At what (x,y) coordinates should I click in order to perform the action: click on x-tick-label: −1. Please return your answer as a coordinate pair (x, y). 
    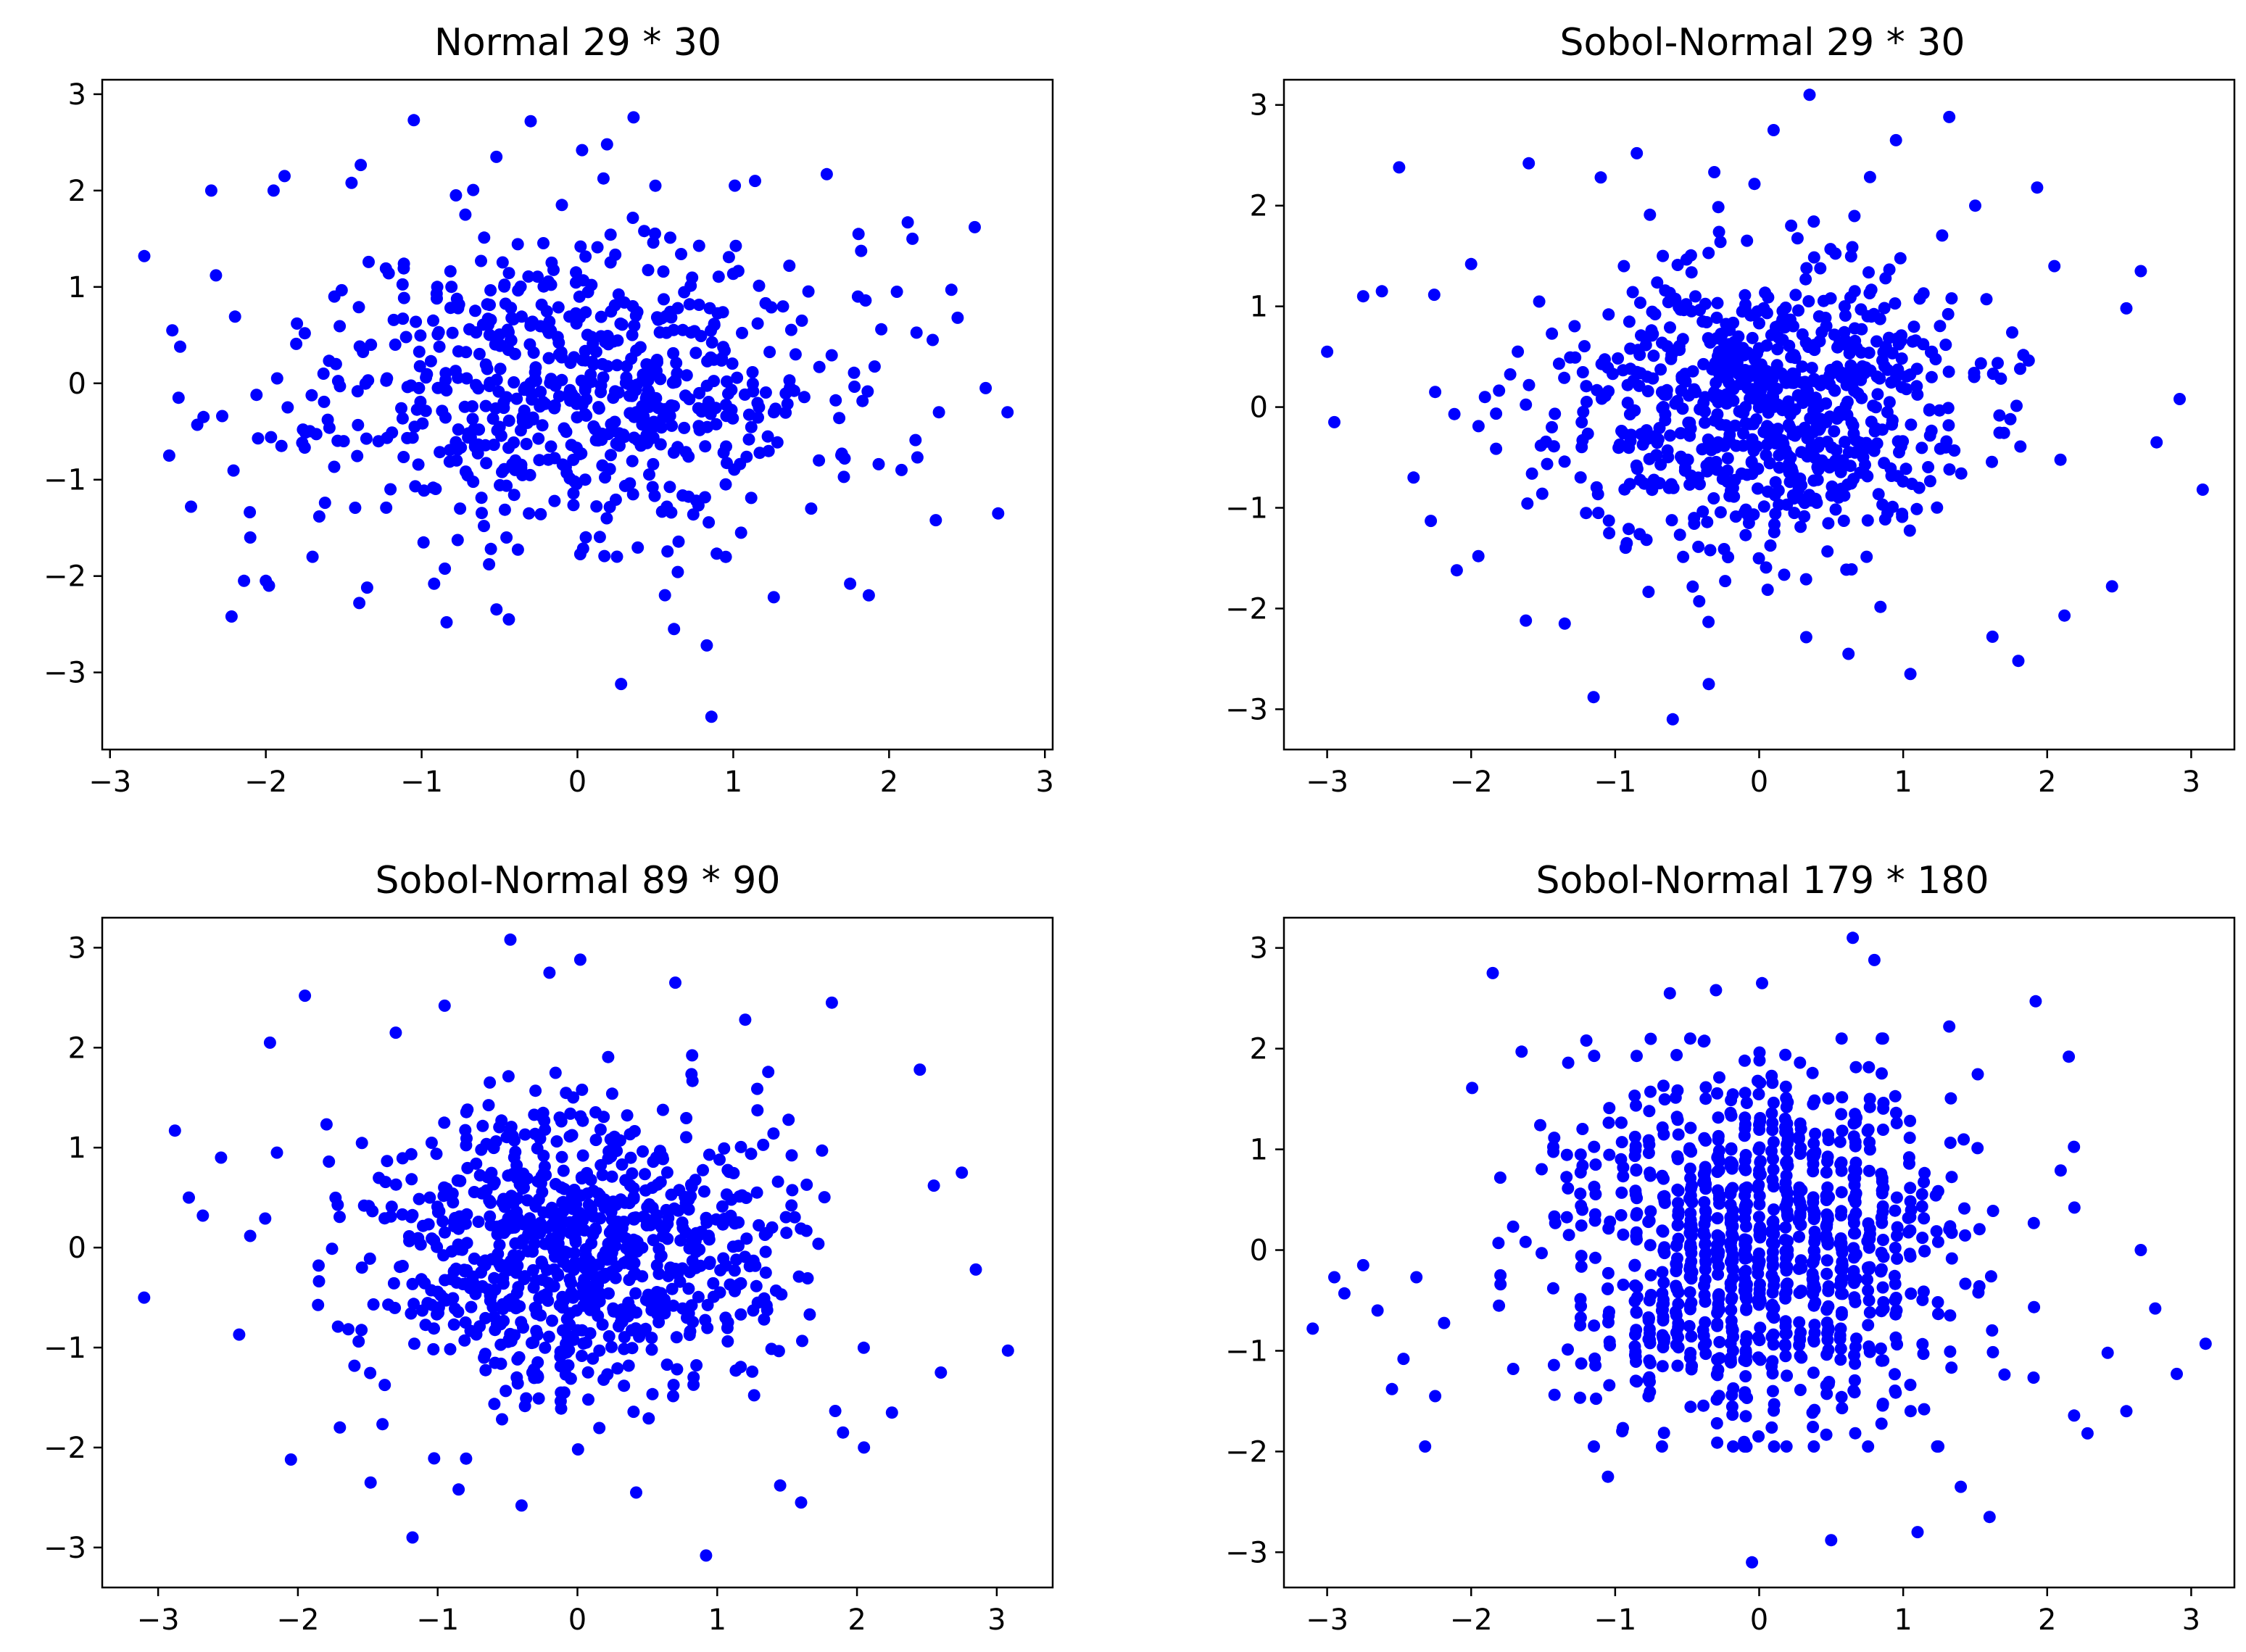
    Looking at the image, I should click on (1615, 1620).